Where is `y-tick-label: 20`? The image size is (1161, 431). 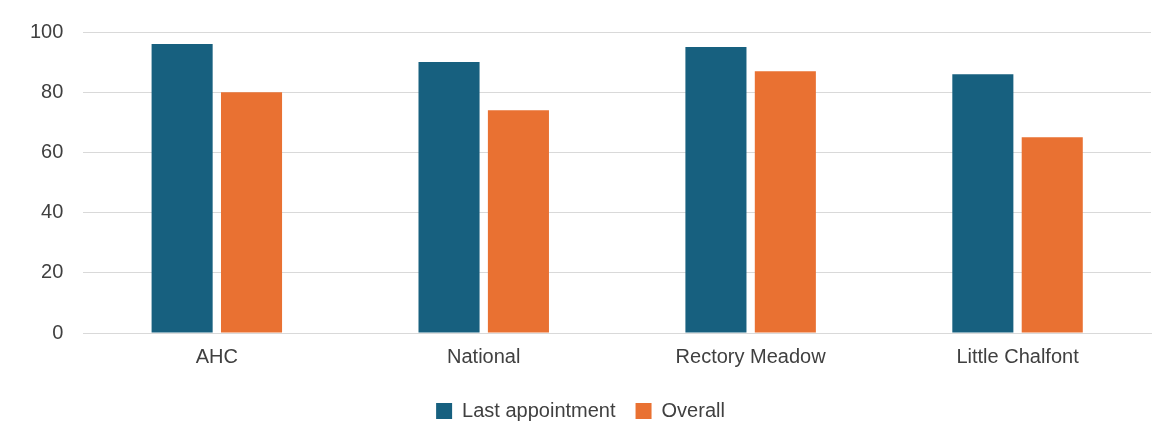
y-tick-label: 20 is located at coordinates (52, 271).